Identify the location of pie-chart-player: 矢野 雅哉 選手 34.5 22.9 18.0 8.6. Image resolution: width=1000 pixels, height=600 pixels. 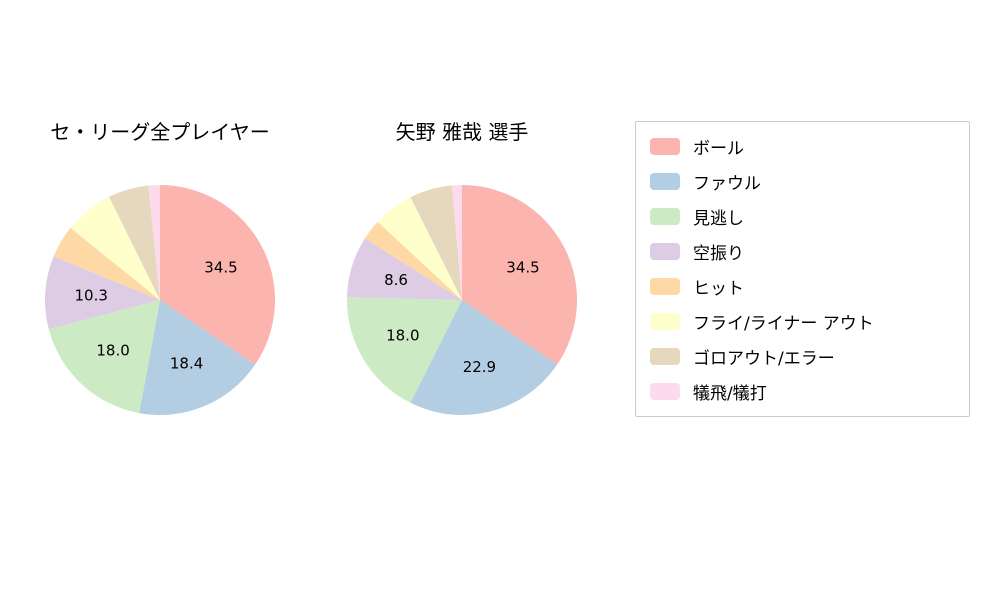
(462, 268).